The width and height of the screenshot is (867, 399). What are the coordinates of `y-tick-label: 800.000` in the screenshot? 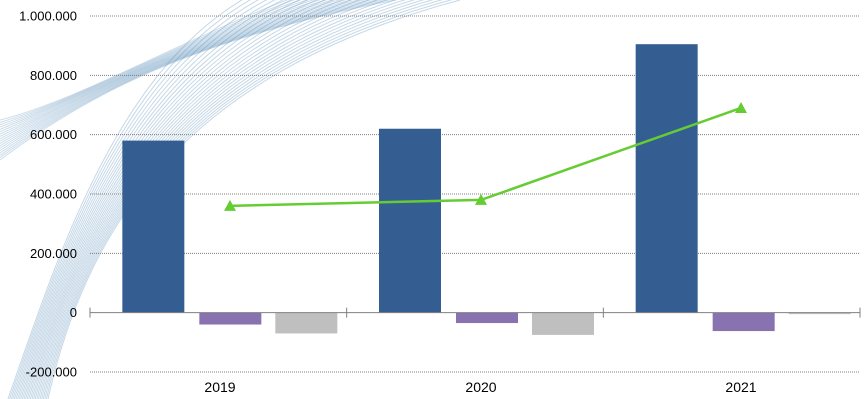 It's located at (53, 75).